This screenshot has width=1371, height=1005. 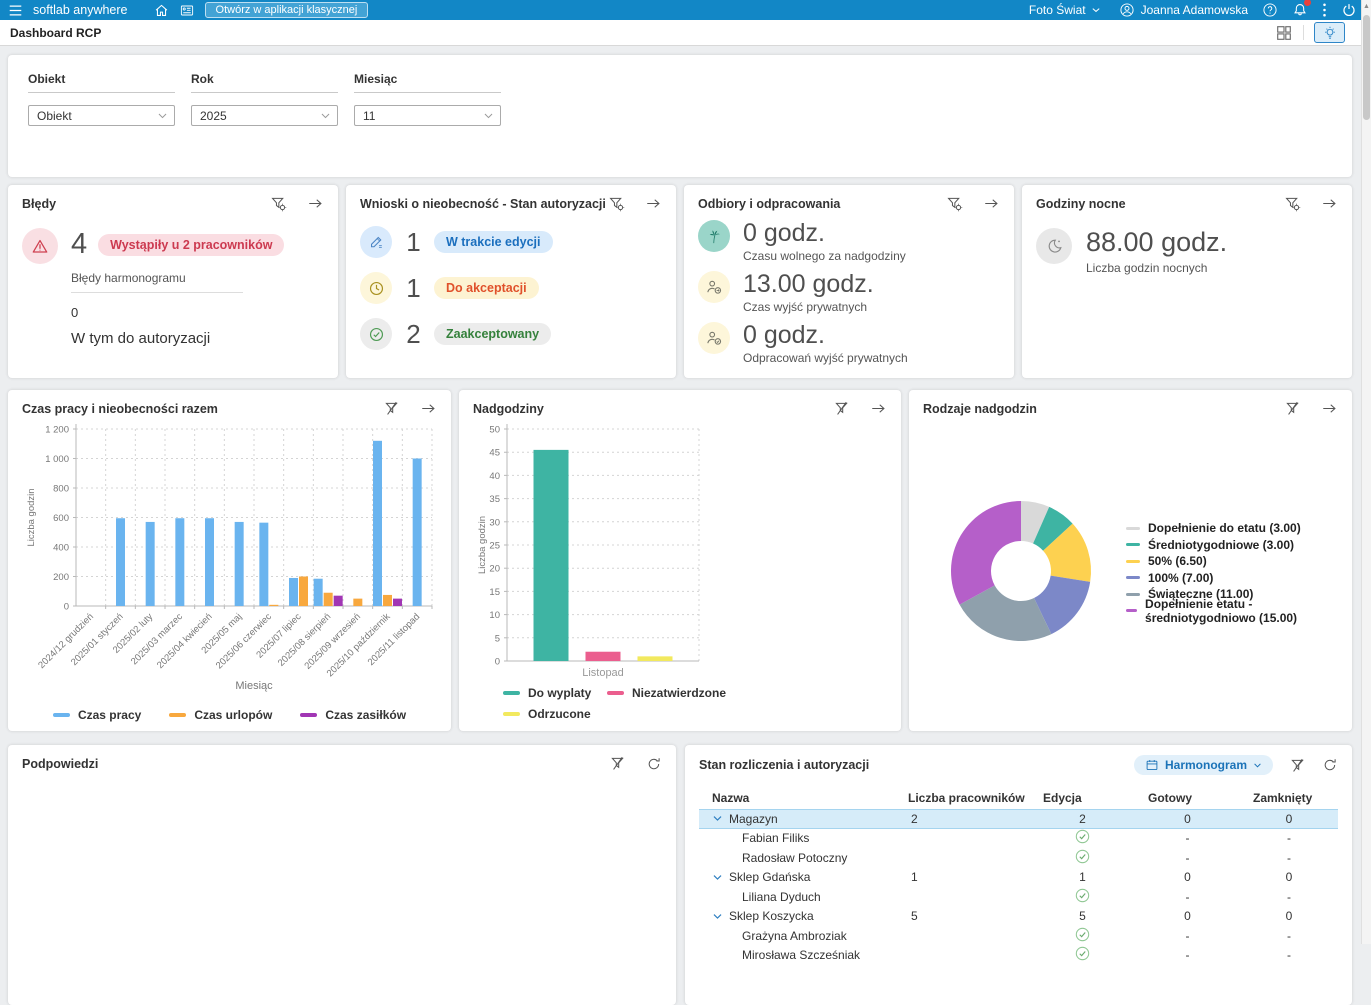 What do you see at coordinates (1366, 472) in the screenshot?
I see `vertical-scrollbar: ▲` at bounding box center [1366, 472].